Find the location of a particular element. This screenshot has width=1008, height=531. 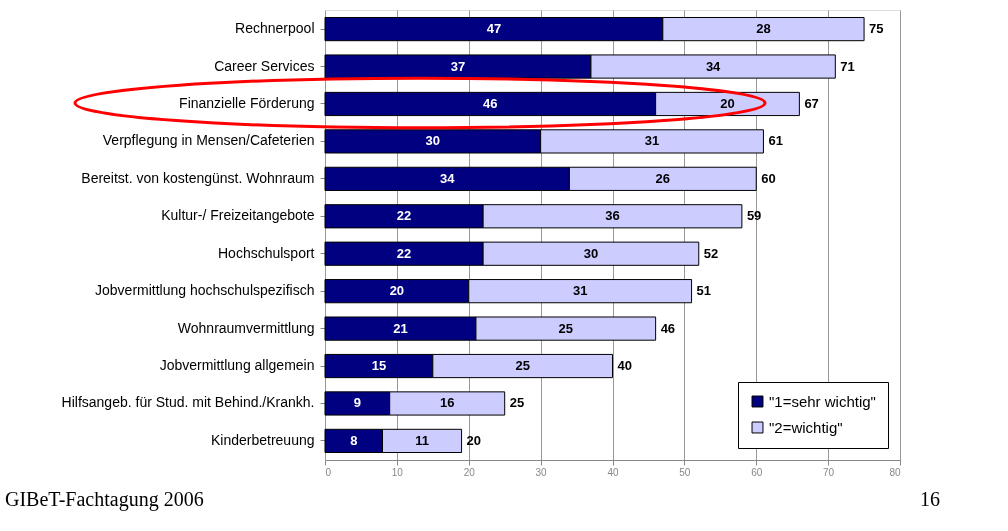

y-tick-label: Kultur-/ Freizeitangebote is located at coordinates (238, 215).